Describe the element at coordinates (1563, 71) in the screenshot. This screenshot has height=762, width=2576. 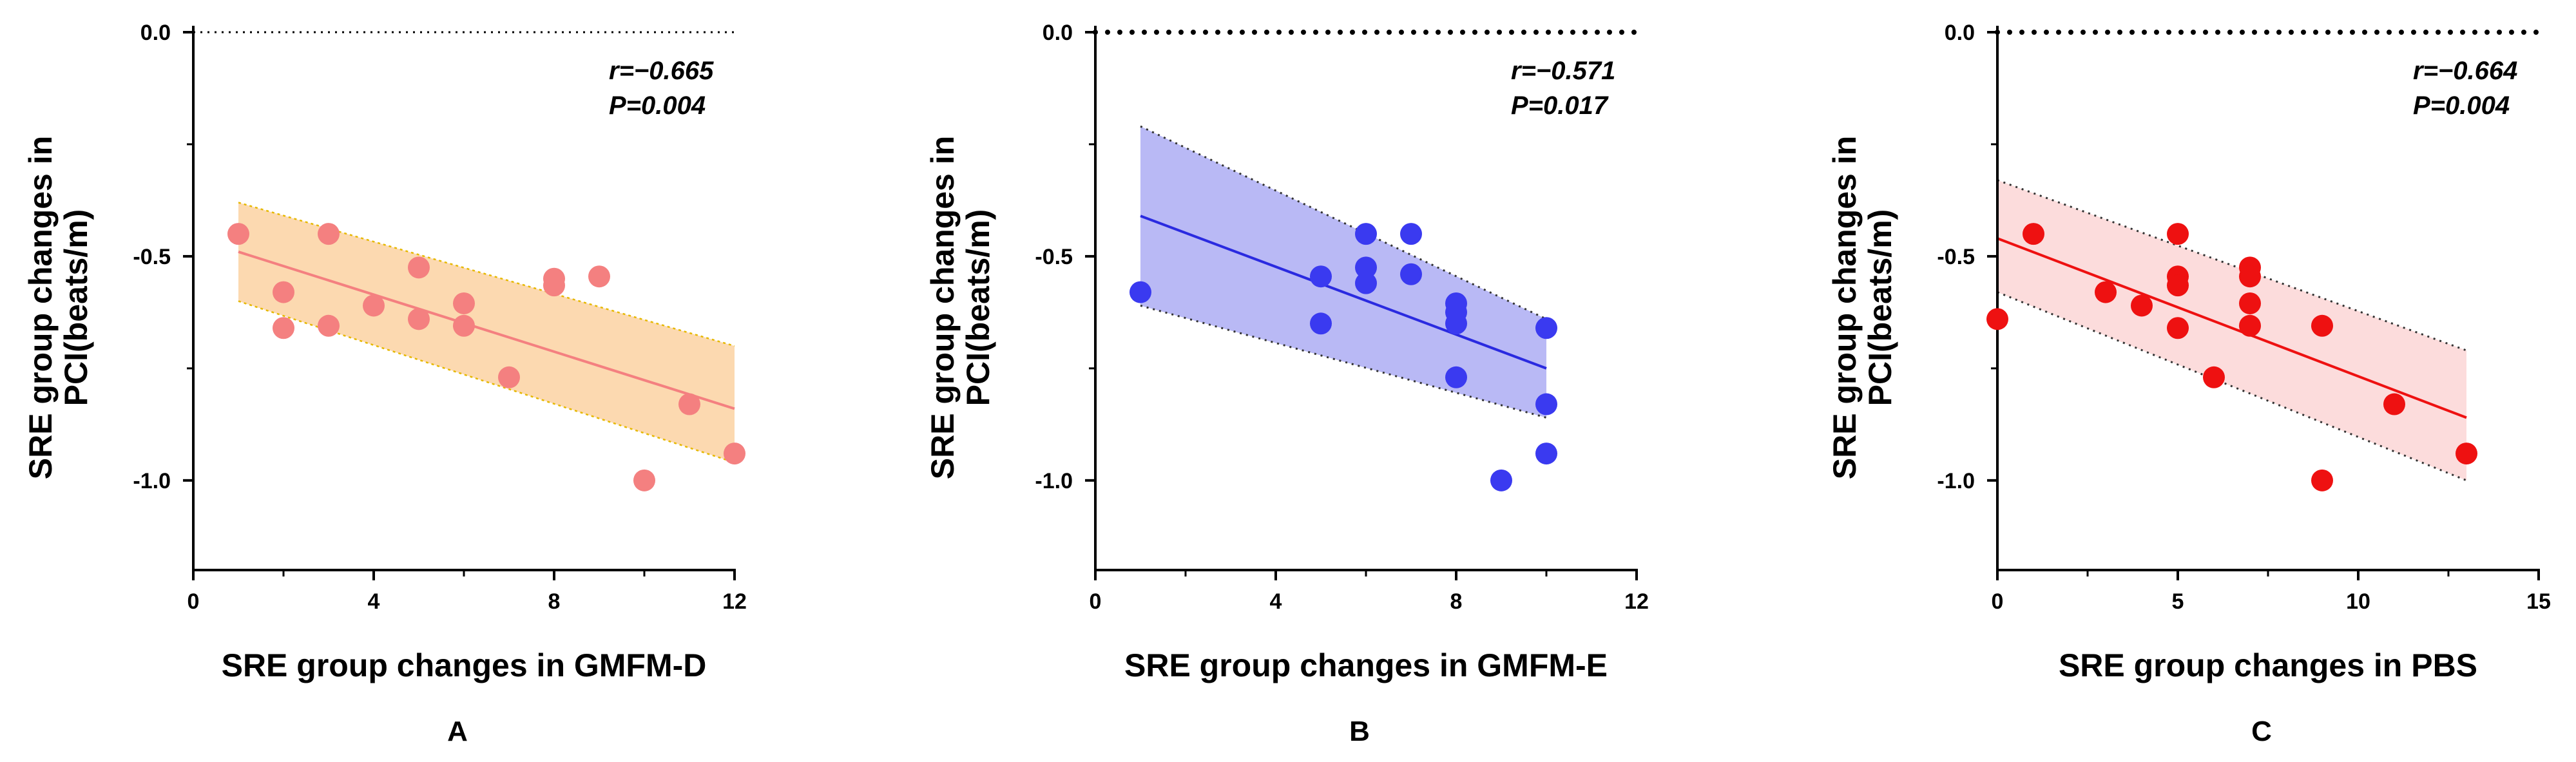
I see `correlation-r-label: r=−0.571` at that location.